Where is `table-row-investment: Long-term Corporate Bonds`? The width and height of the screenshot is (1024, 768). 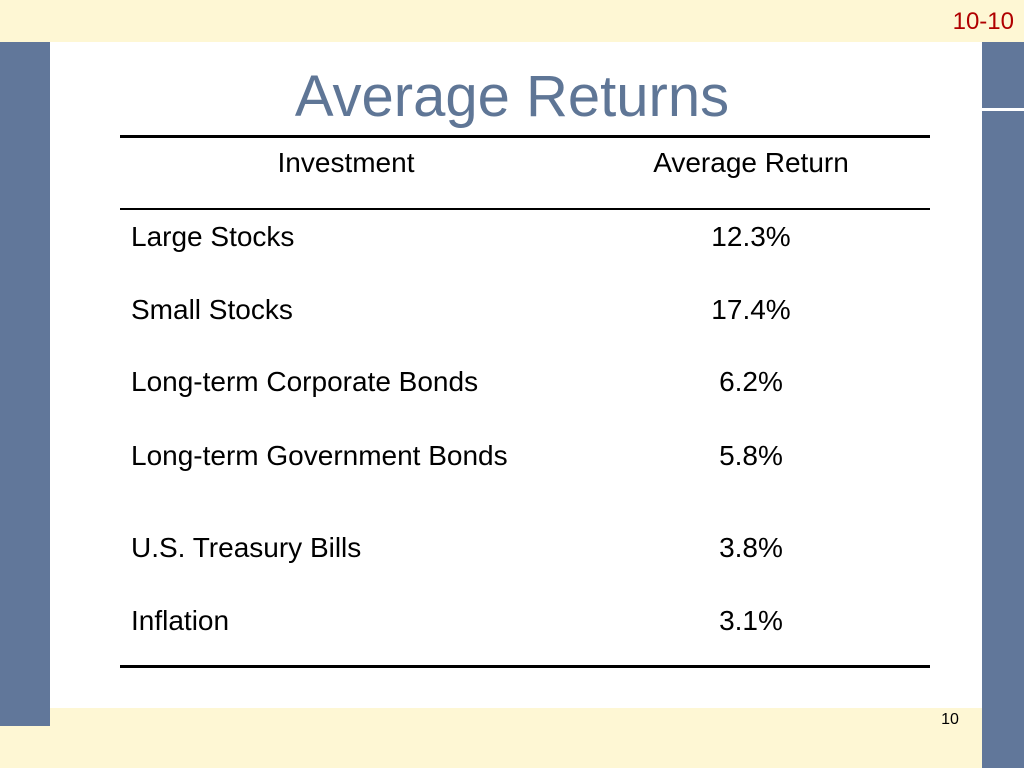 table-row-investment: Long-term Corporate Bonds is located at coordinates (305, 381).